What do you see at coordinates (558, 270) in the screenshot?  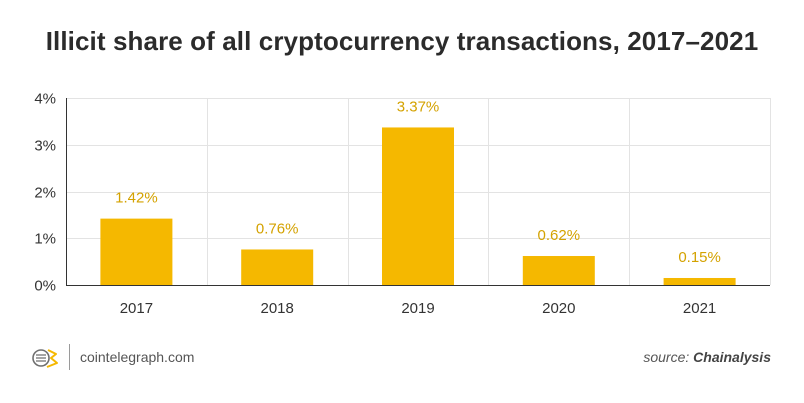 I see `bar-2020` at bounding box center [558, 270].